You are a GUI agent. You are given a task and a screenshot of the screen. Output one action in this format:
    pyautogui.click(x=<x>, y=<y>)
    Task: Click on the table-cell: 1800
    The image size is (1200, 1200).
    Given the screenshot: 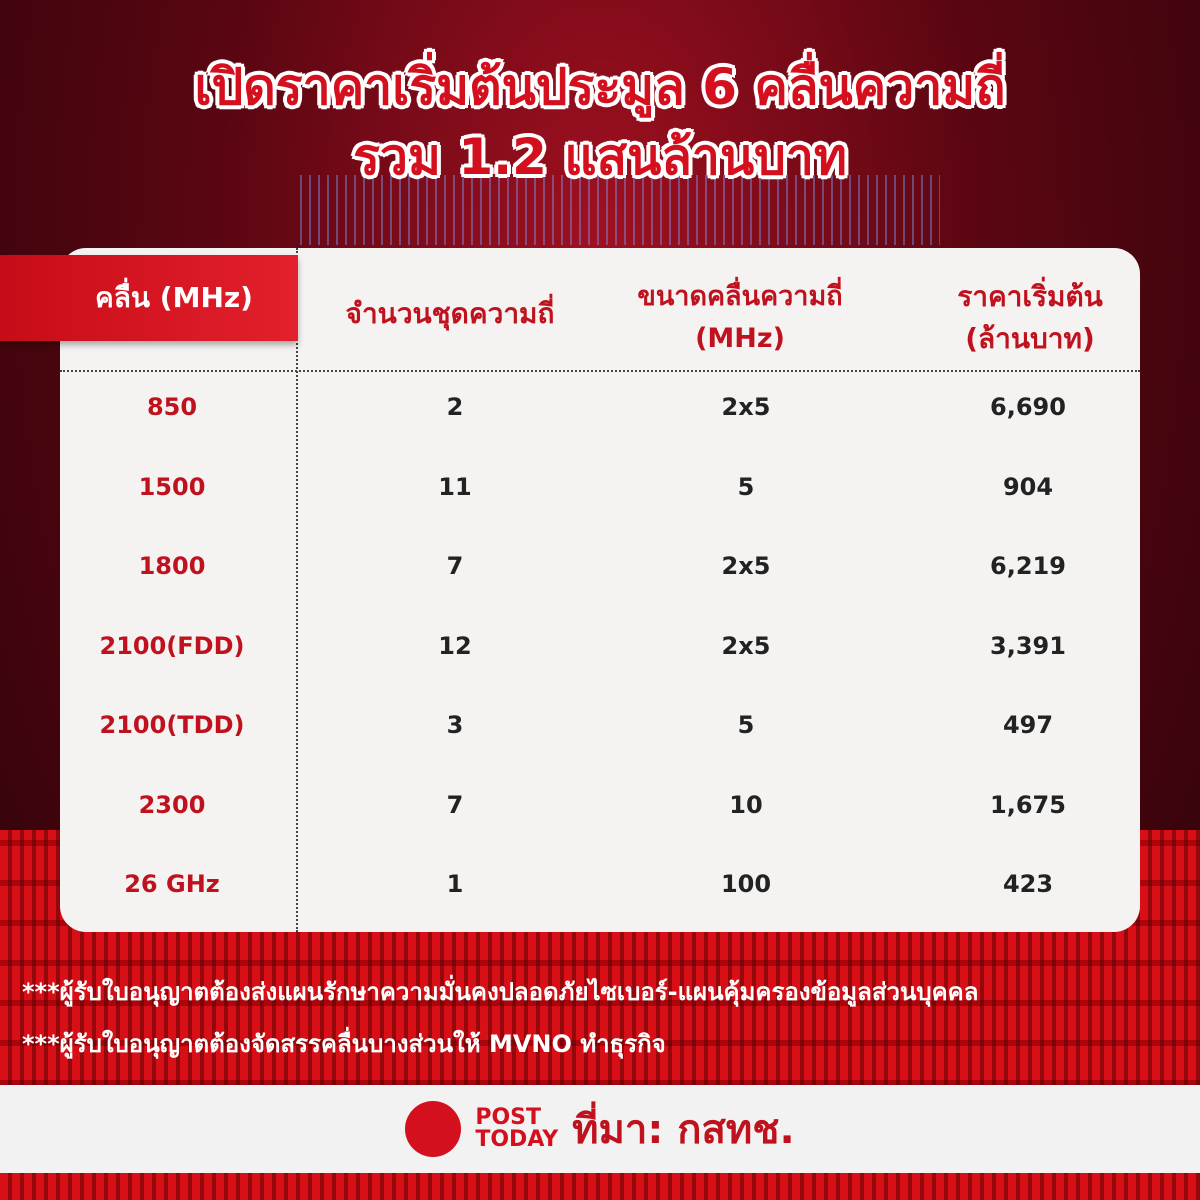 What is the action you would take?
    pyautogui.click(x=172, y=566)
    